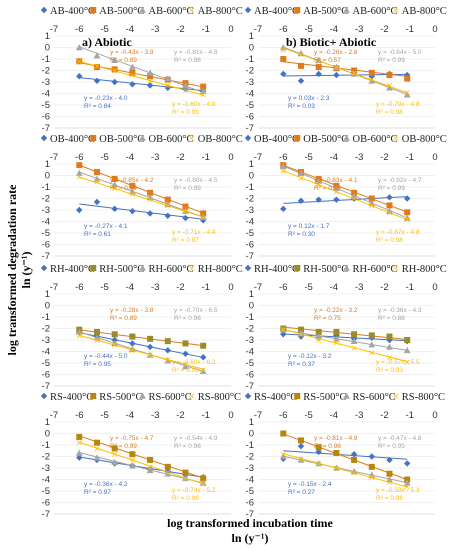  Describe the element at coordinates (132, 52) in the screenshot. I see `equation-label-2: y = -0.43x - 3.9` at that location.